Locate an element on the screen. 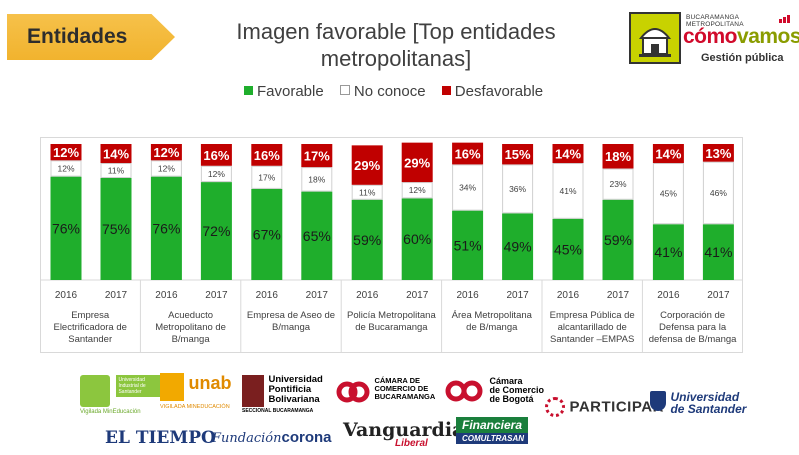  upb-sub: SECCIONAL BUCARAMANGA is located at coordinates (278, 411).